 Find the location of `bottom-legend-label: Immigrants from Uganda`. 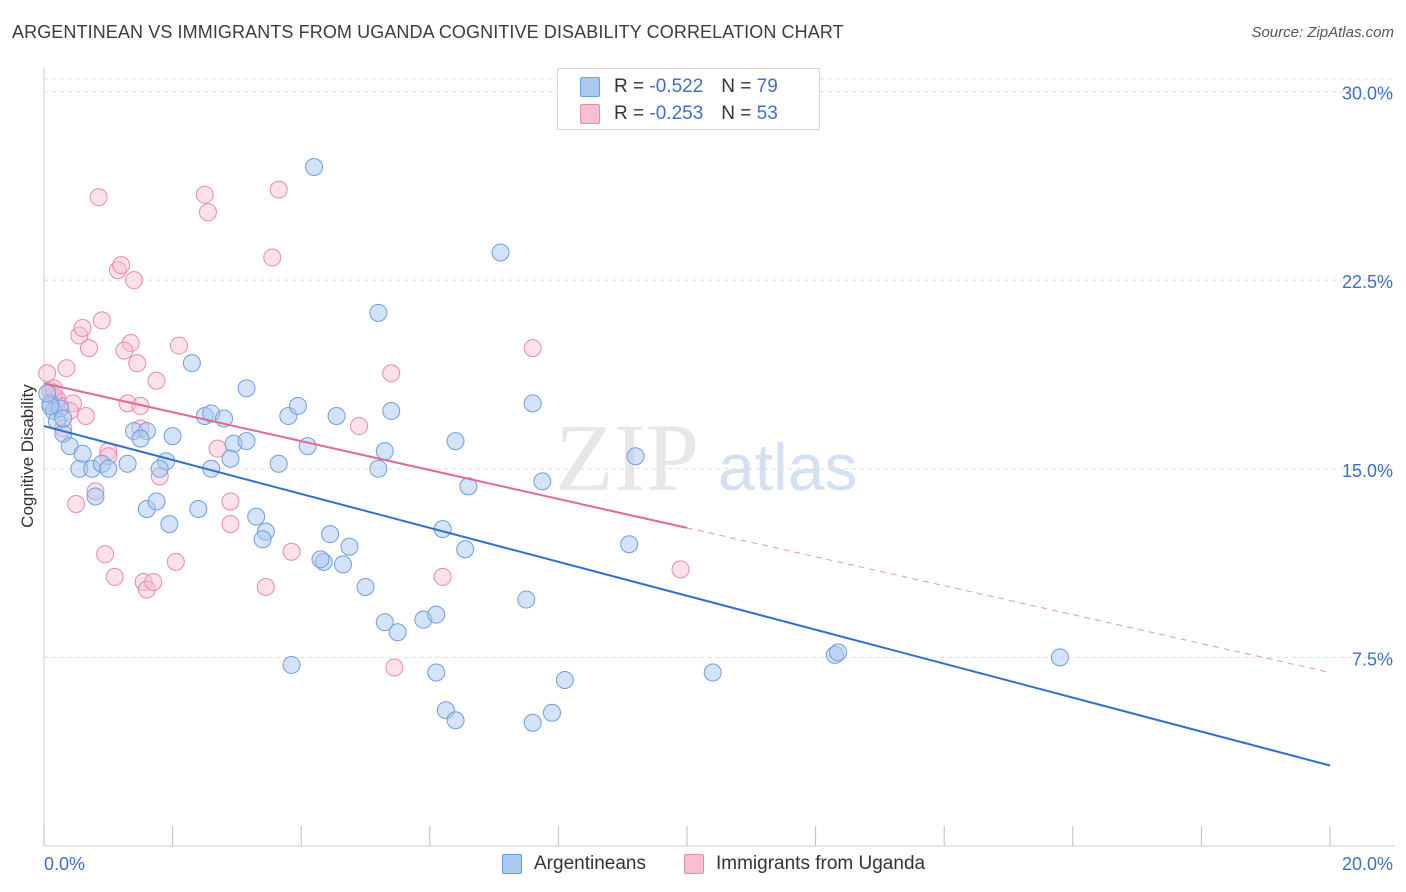

bottom-legend-label: Immigrants from Uganda is located at coordinates (821, 863).